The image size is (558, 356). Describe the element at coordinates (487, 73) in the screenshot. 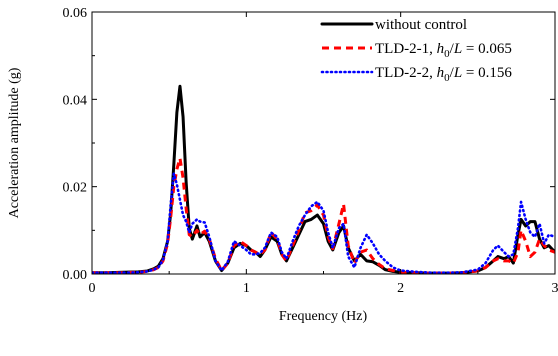

I see `legend-label-value: = 0.156` at that location.